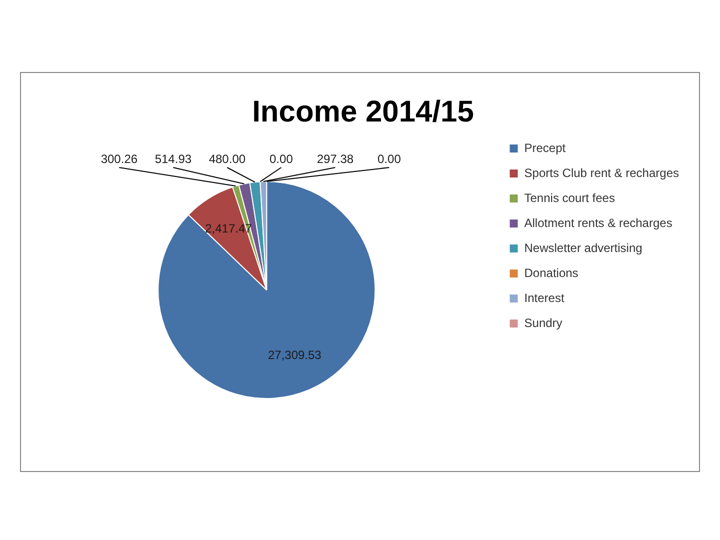  I want to click on data-label: 300.26, so click(119, 159).